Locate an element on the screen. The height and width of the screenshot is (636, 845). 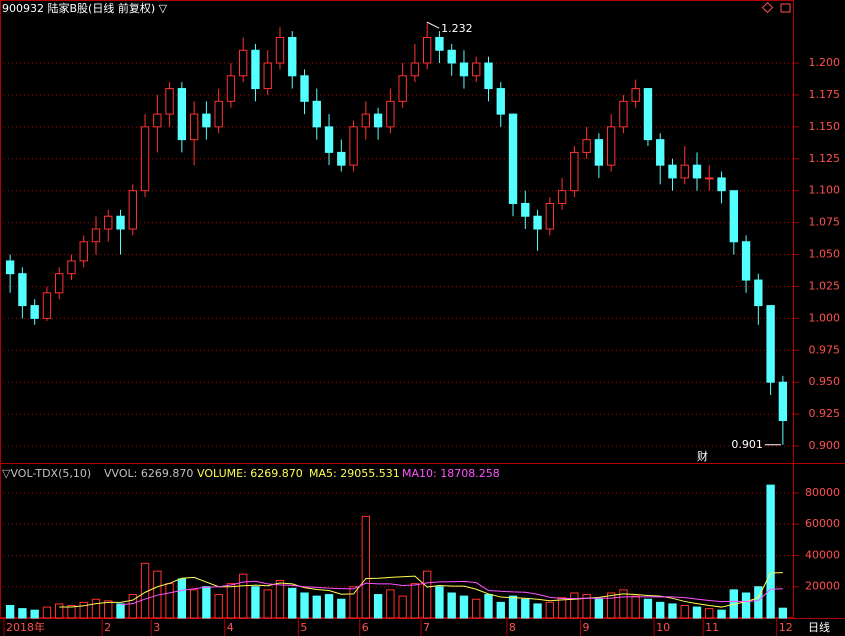
vvol-label: VVOL: 6269.870 is located at coordinates (148, 473).